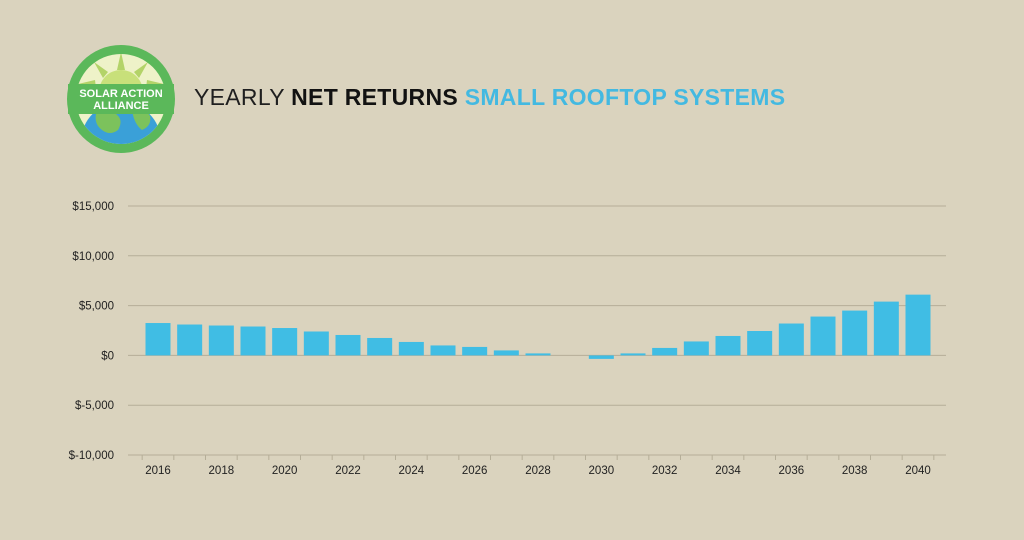  What do you see at coordinates (158, 471) in the screenshot?
I see `x-tick-label: 2016` at bounding box center [158, 471].